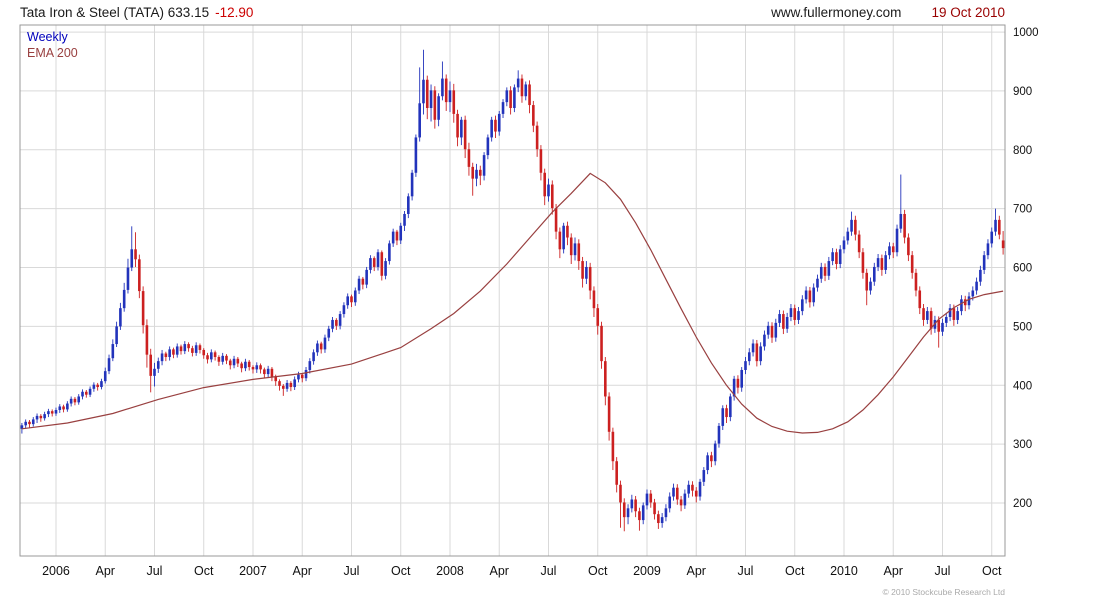 The height and width of the screenshot is (600, 1100). What do you see at coordinates (1022, 269) in the screenshot?
I see `svg-text: 600` at bounding box center [1022, 269].